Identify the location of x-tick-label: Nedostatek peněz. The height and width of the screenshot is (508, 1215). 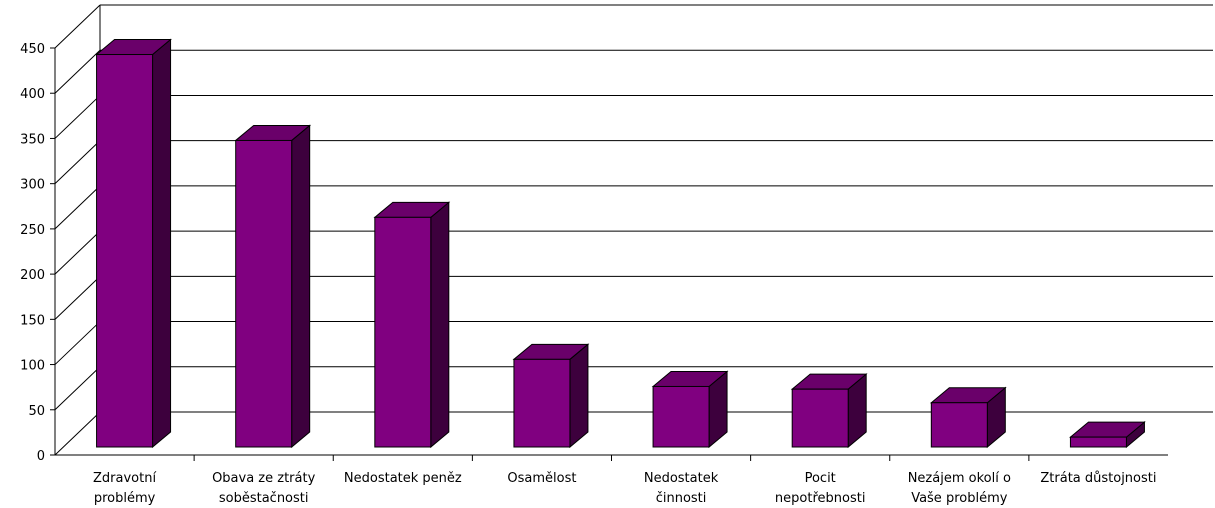
(403, 478).